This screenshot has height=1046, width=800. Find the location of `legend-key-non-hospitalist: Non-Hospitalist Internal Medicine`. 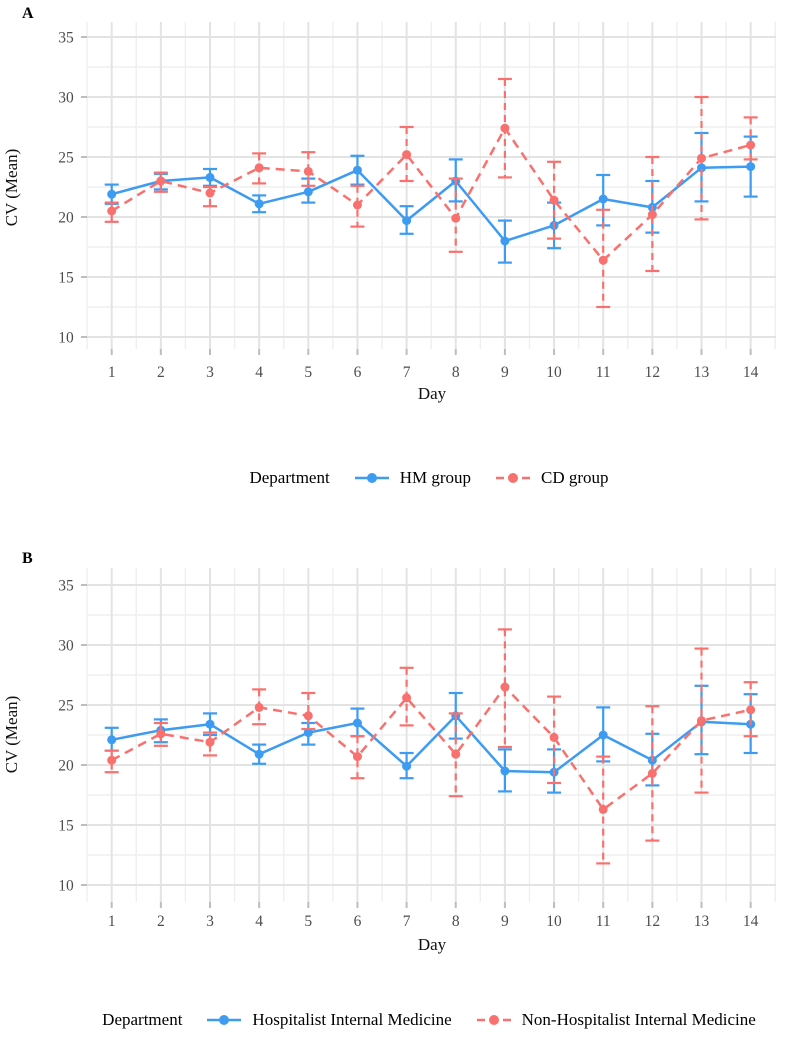

legend-key-non-hospitalist: Non-Hospitalist Internal Medicine is located at coordinates (616, 1020).